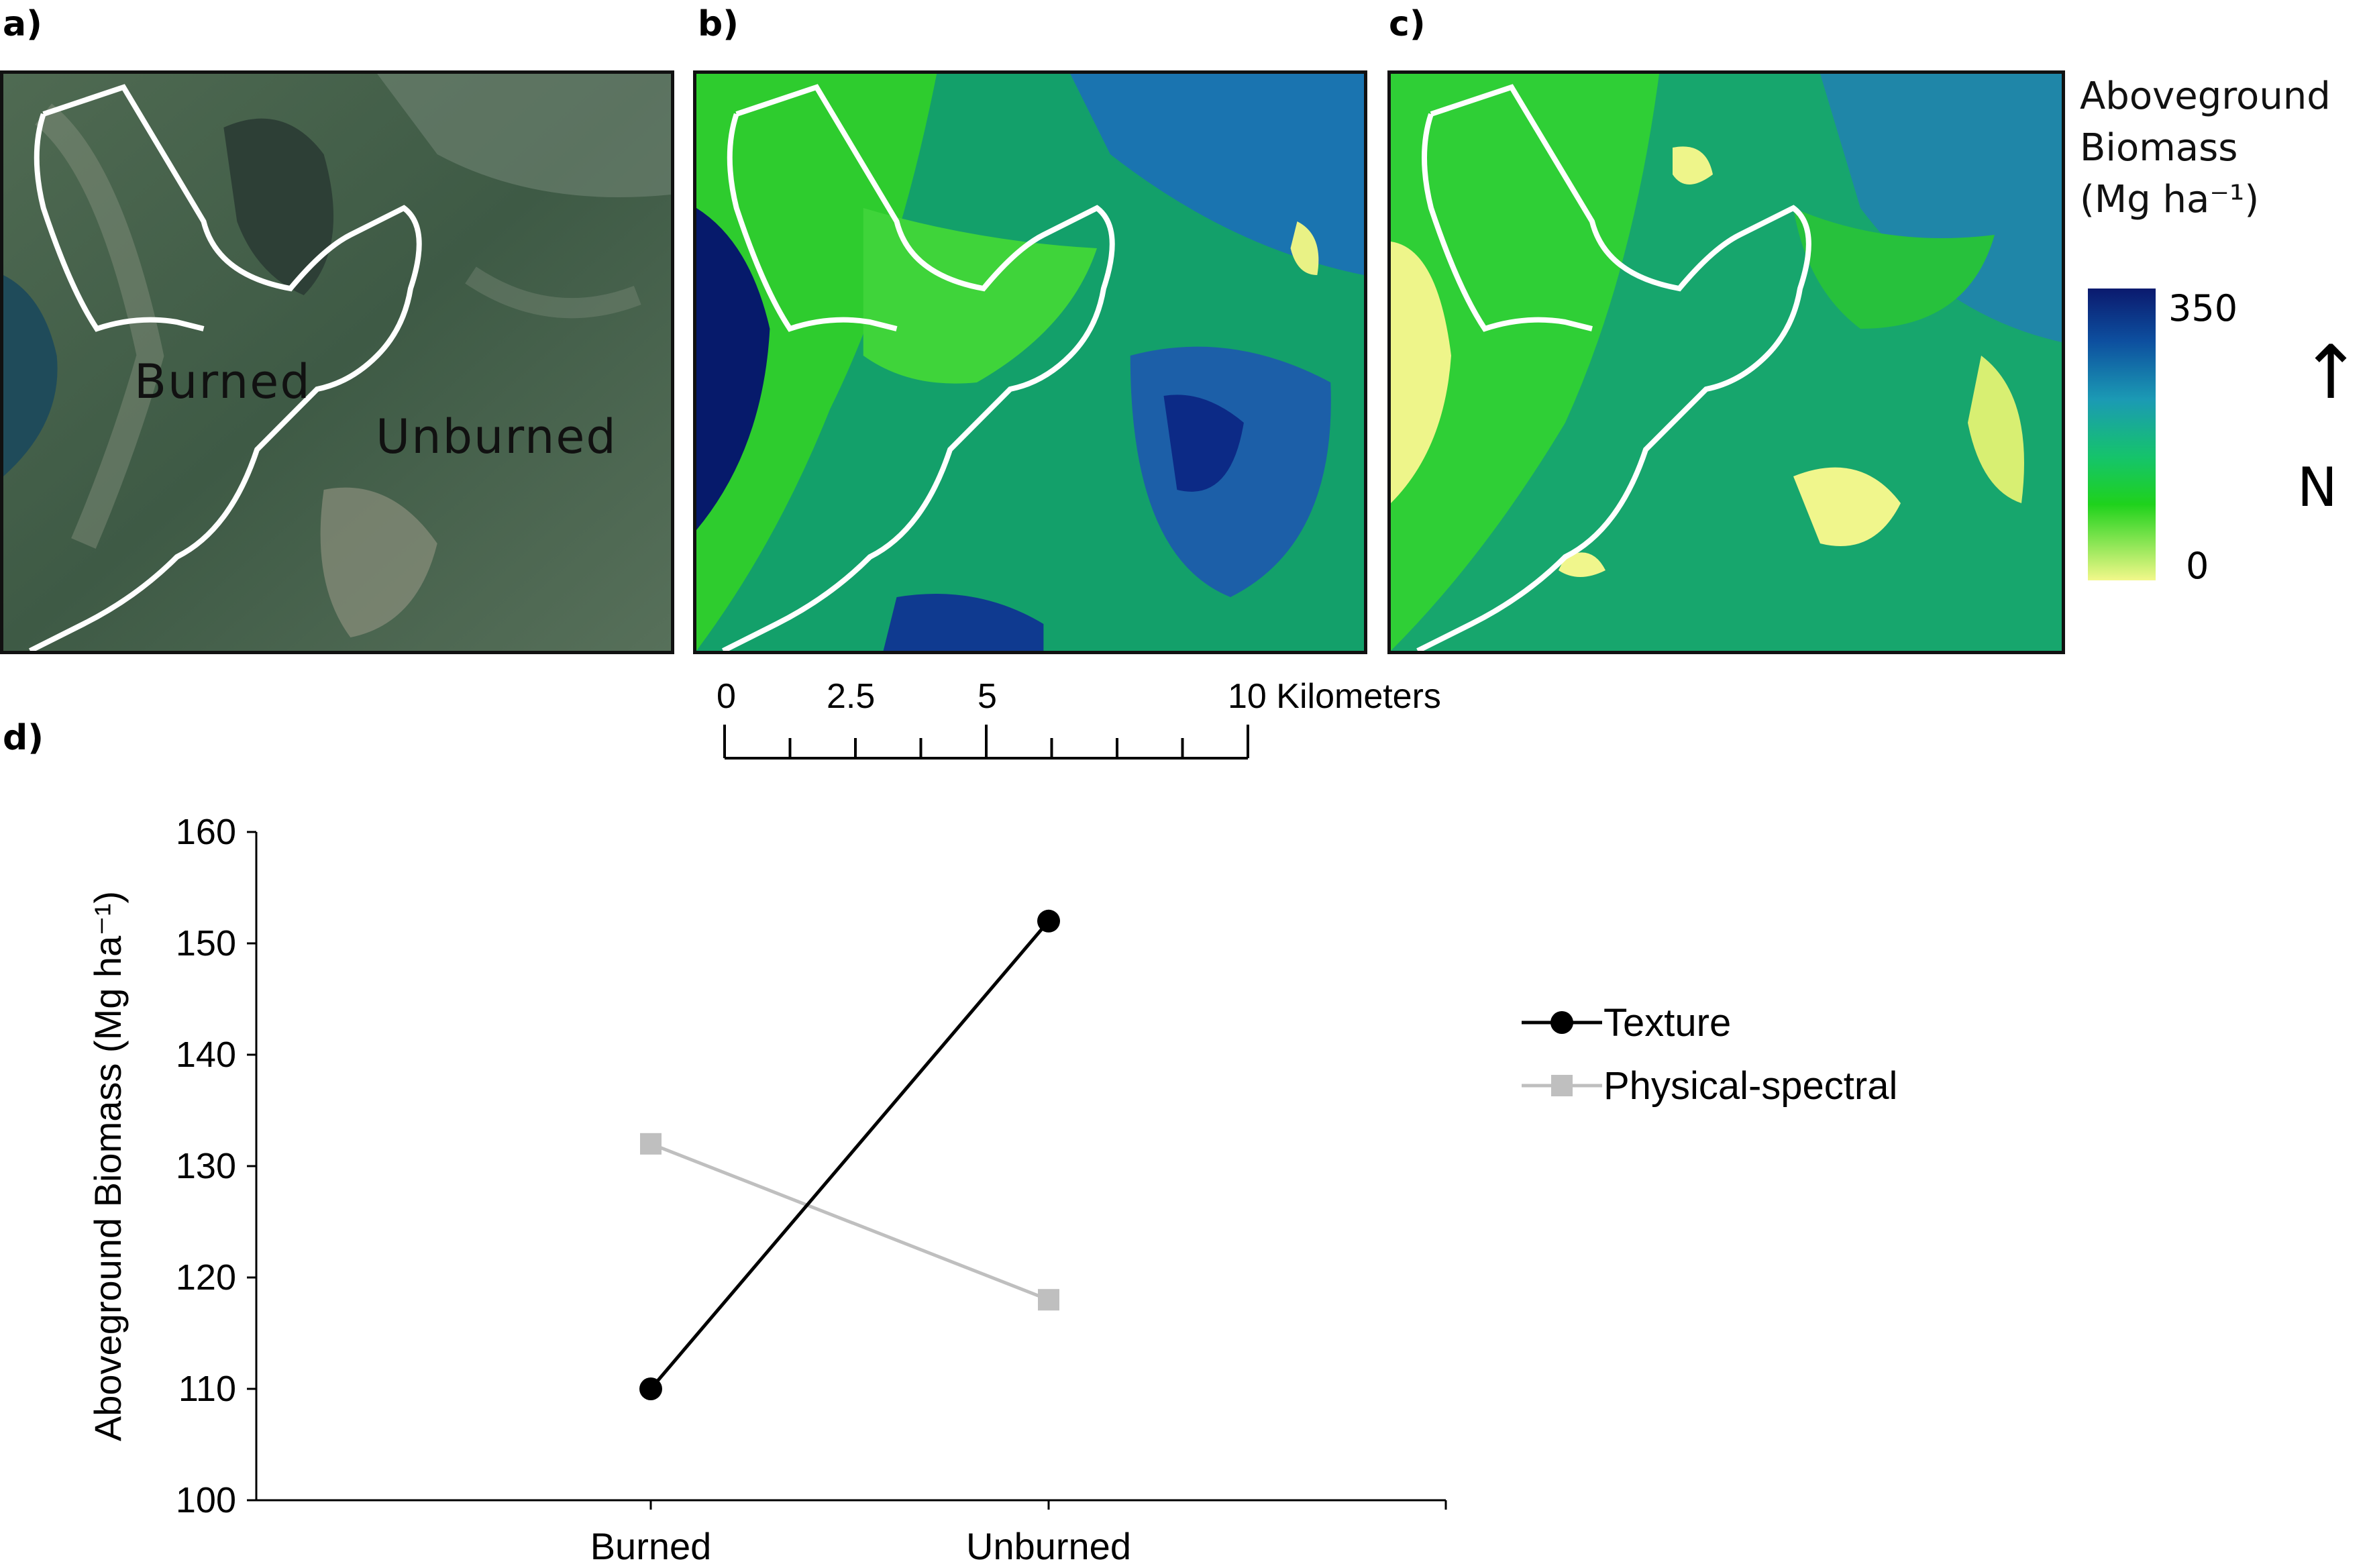 This screenshot has height=1568, width=2371. Describe the element at coordinates (1750, 1086) in the screenshot. I see `legend-label-1: Physical-spectral` at that location.